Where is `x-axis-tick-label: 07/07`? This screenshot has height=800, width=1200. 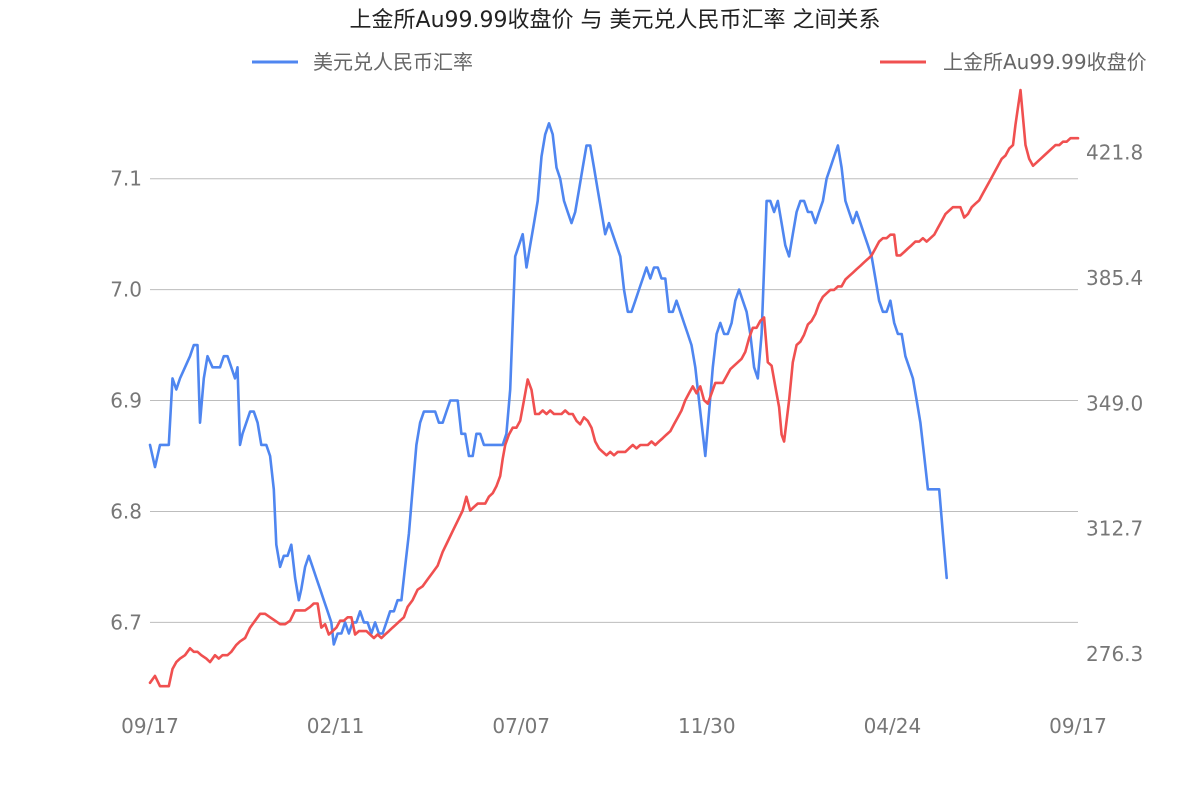 x-axis-tick-label: 07/07 is located at coordinates (521, 726).